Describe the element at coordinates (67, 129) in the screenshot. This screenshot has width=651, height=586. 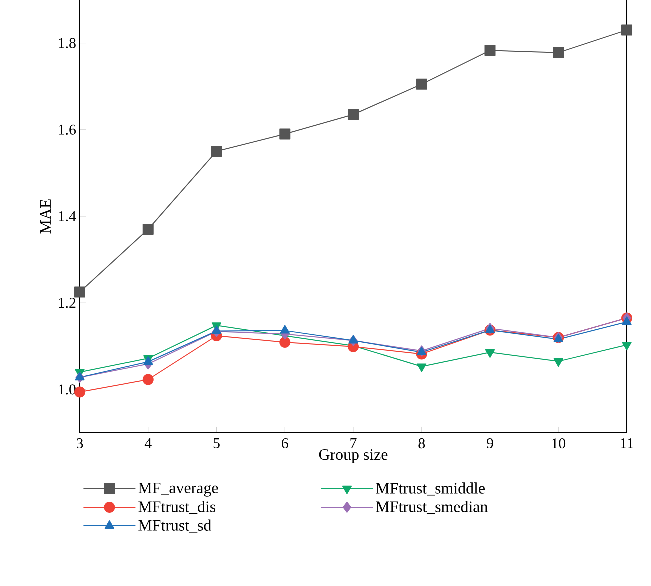
I see `y-tick-label: 1.6` at that location.